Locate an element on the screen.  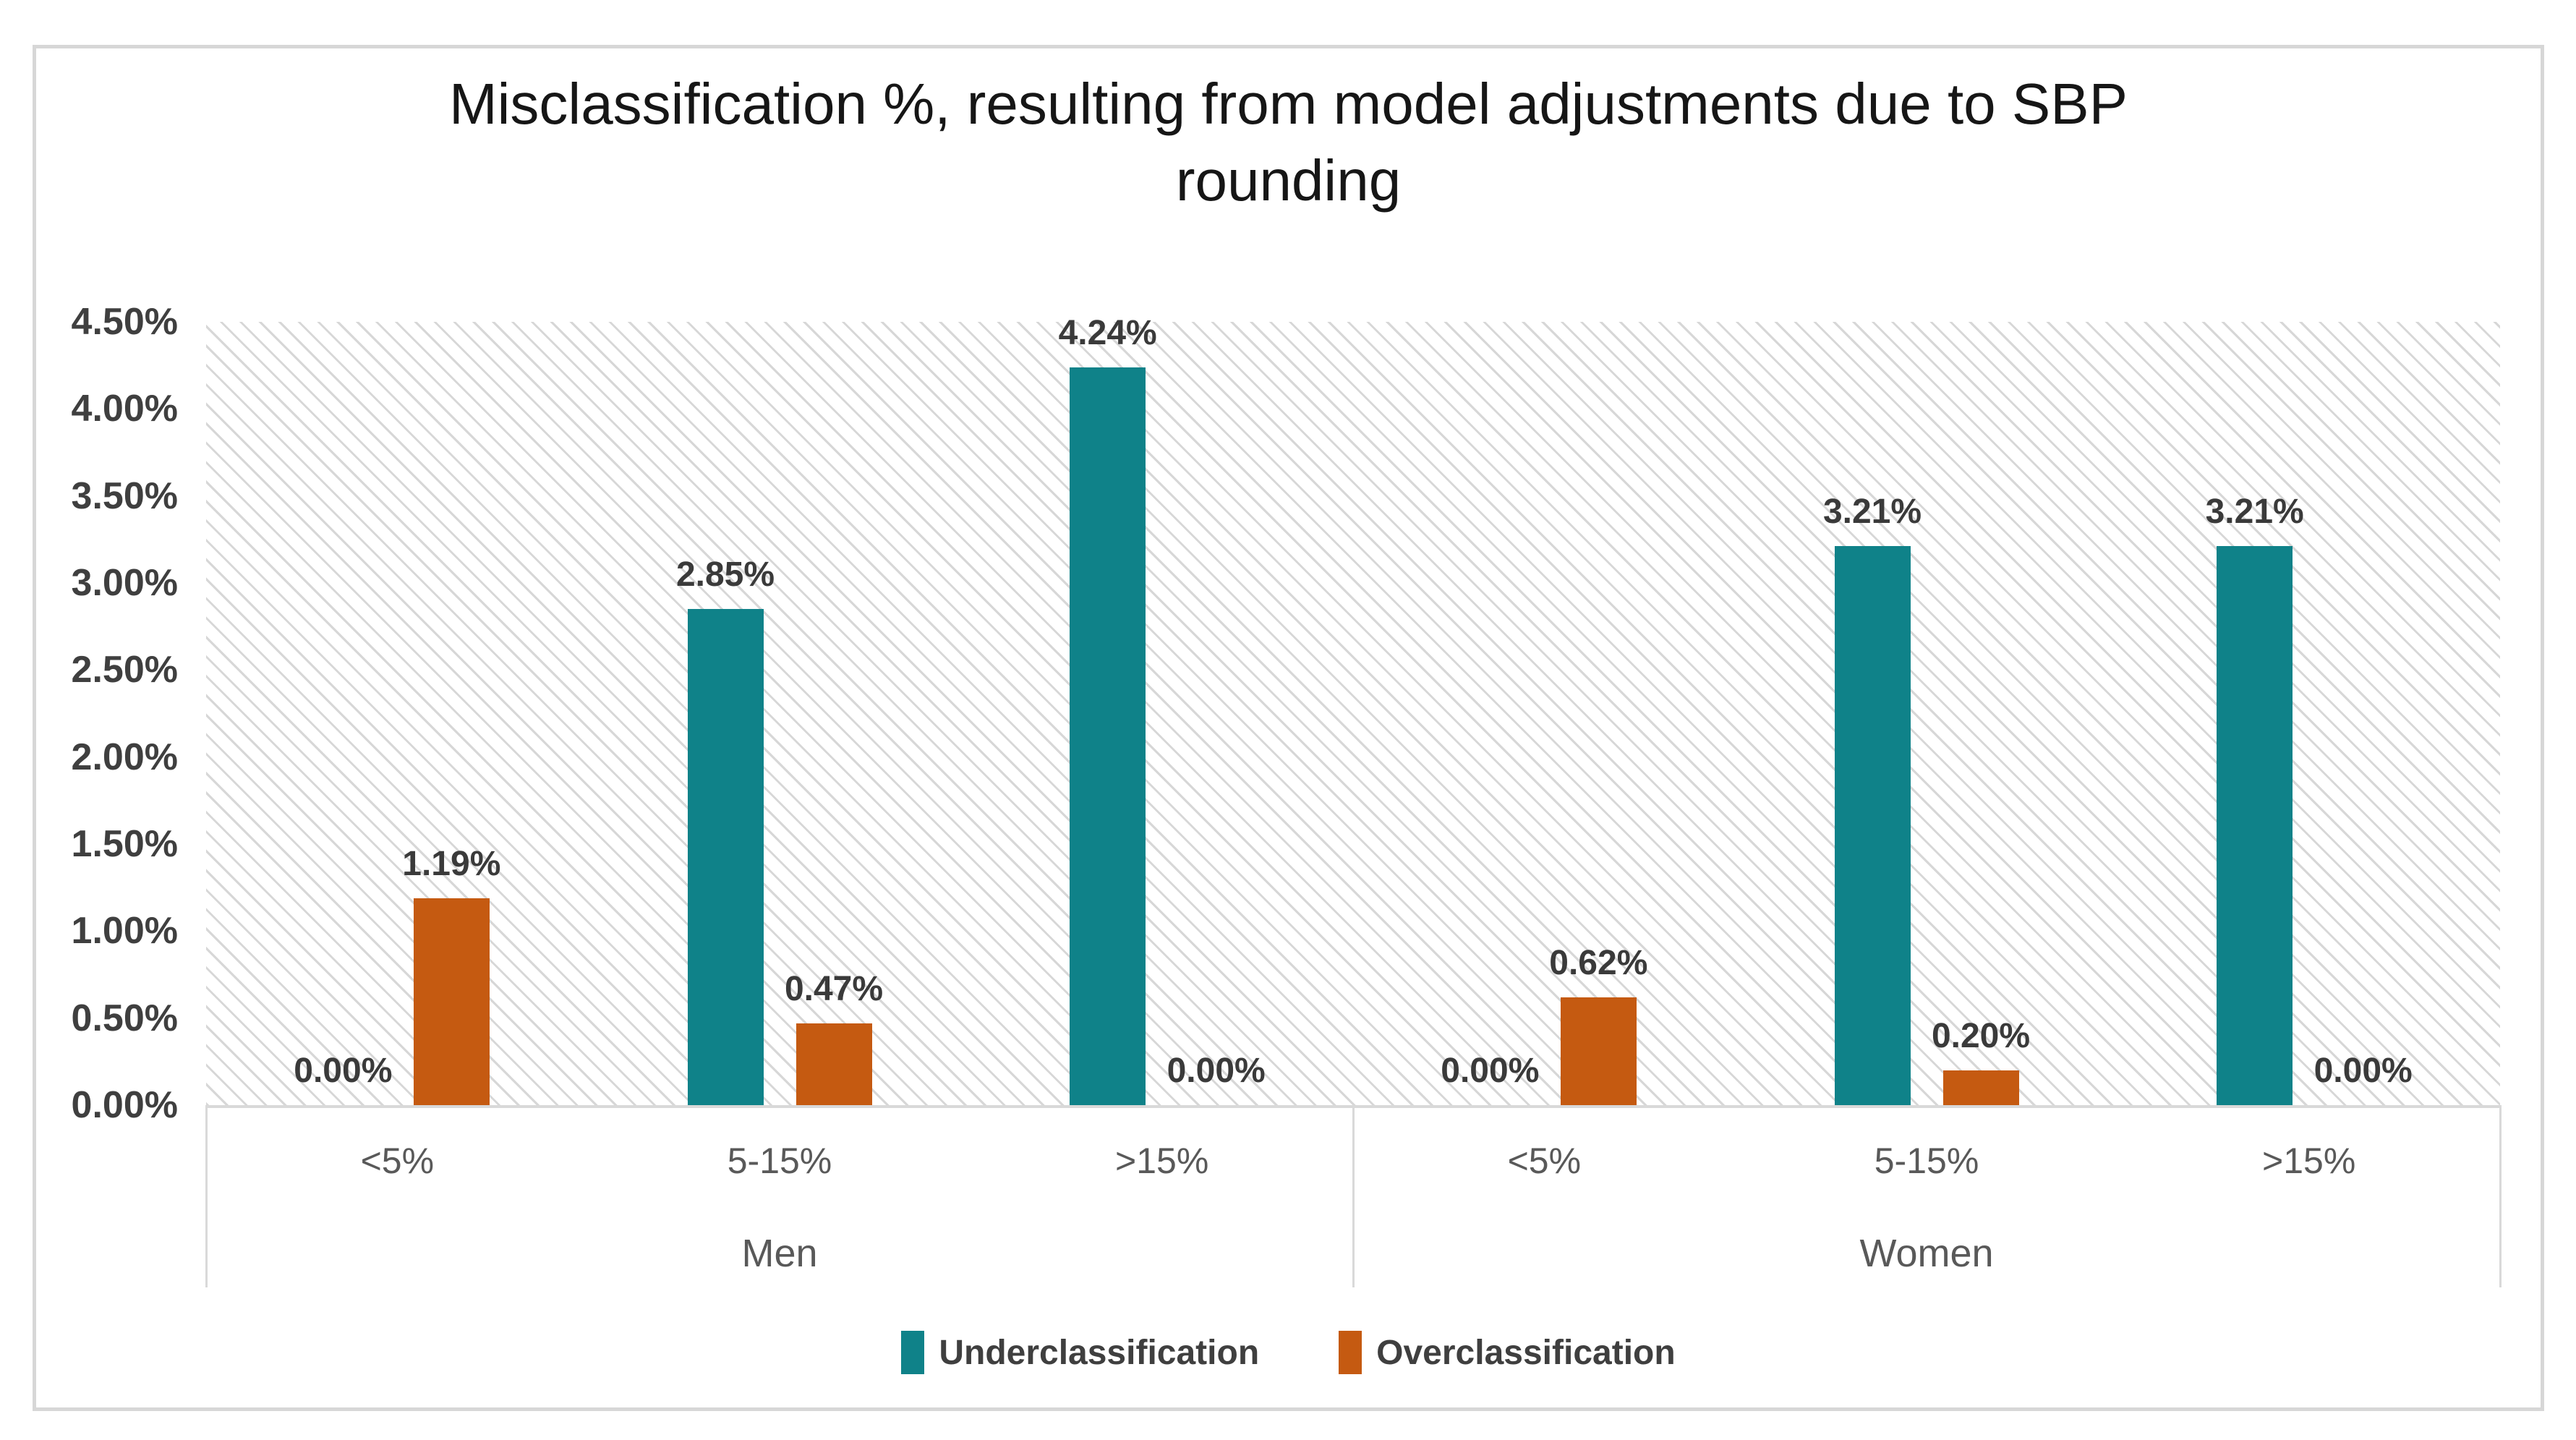
data-label-underclassification-men-5-15pct: 2.85% is located at coordinates (725, 574).